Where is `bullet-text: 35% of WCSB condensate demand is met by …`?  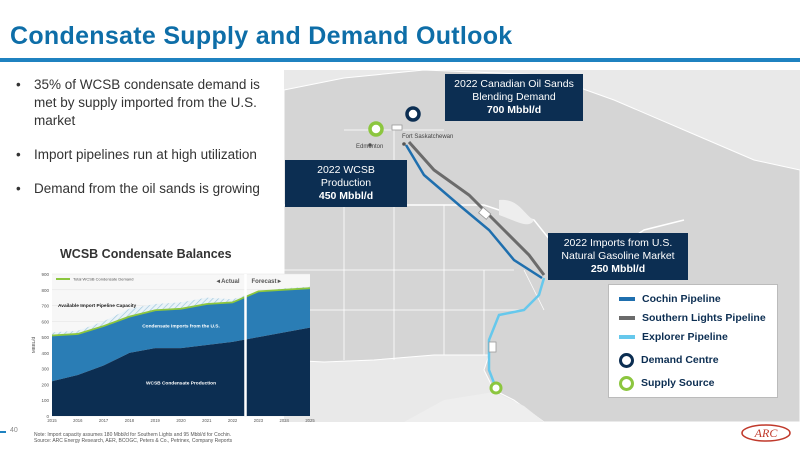
bullet-text: 35% of WCSB condensate demand is met by … is located at coordinates (147, 102).